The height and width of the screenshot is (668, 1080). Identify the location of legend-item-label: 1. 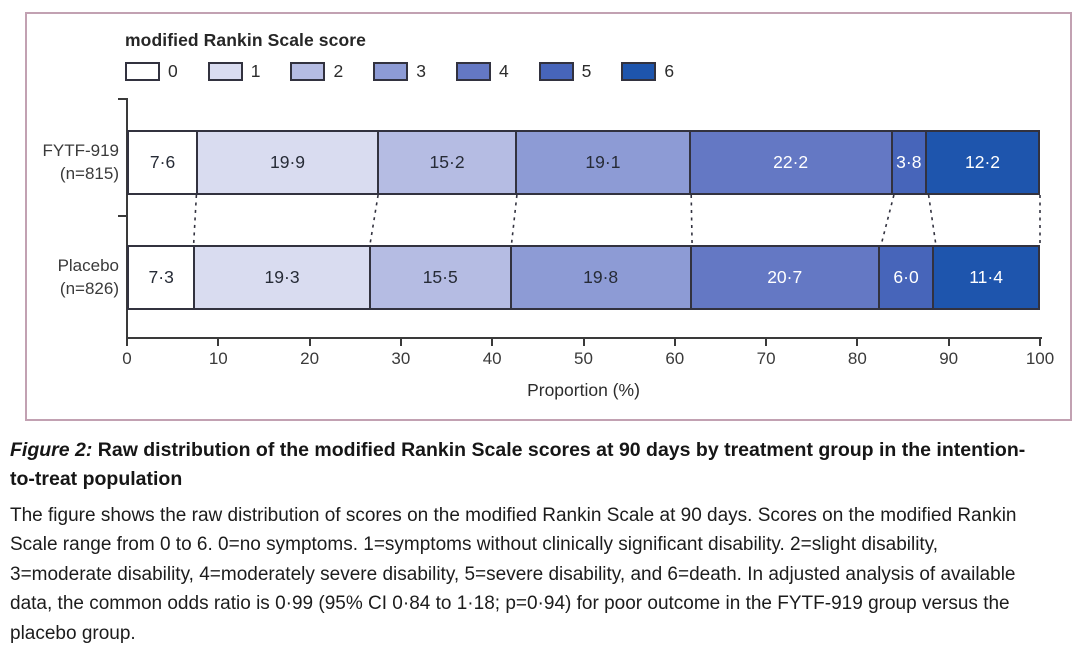
(255, 71).